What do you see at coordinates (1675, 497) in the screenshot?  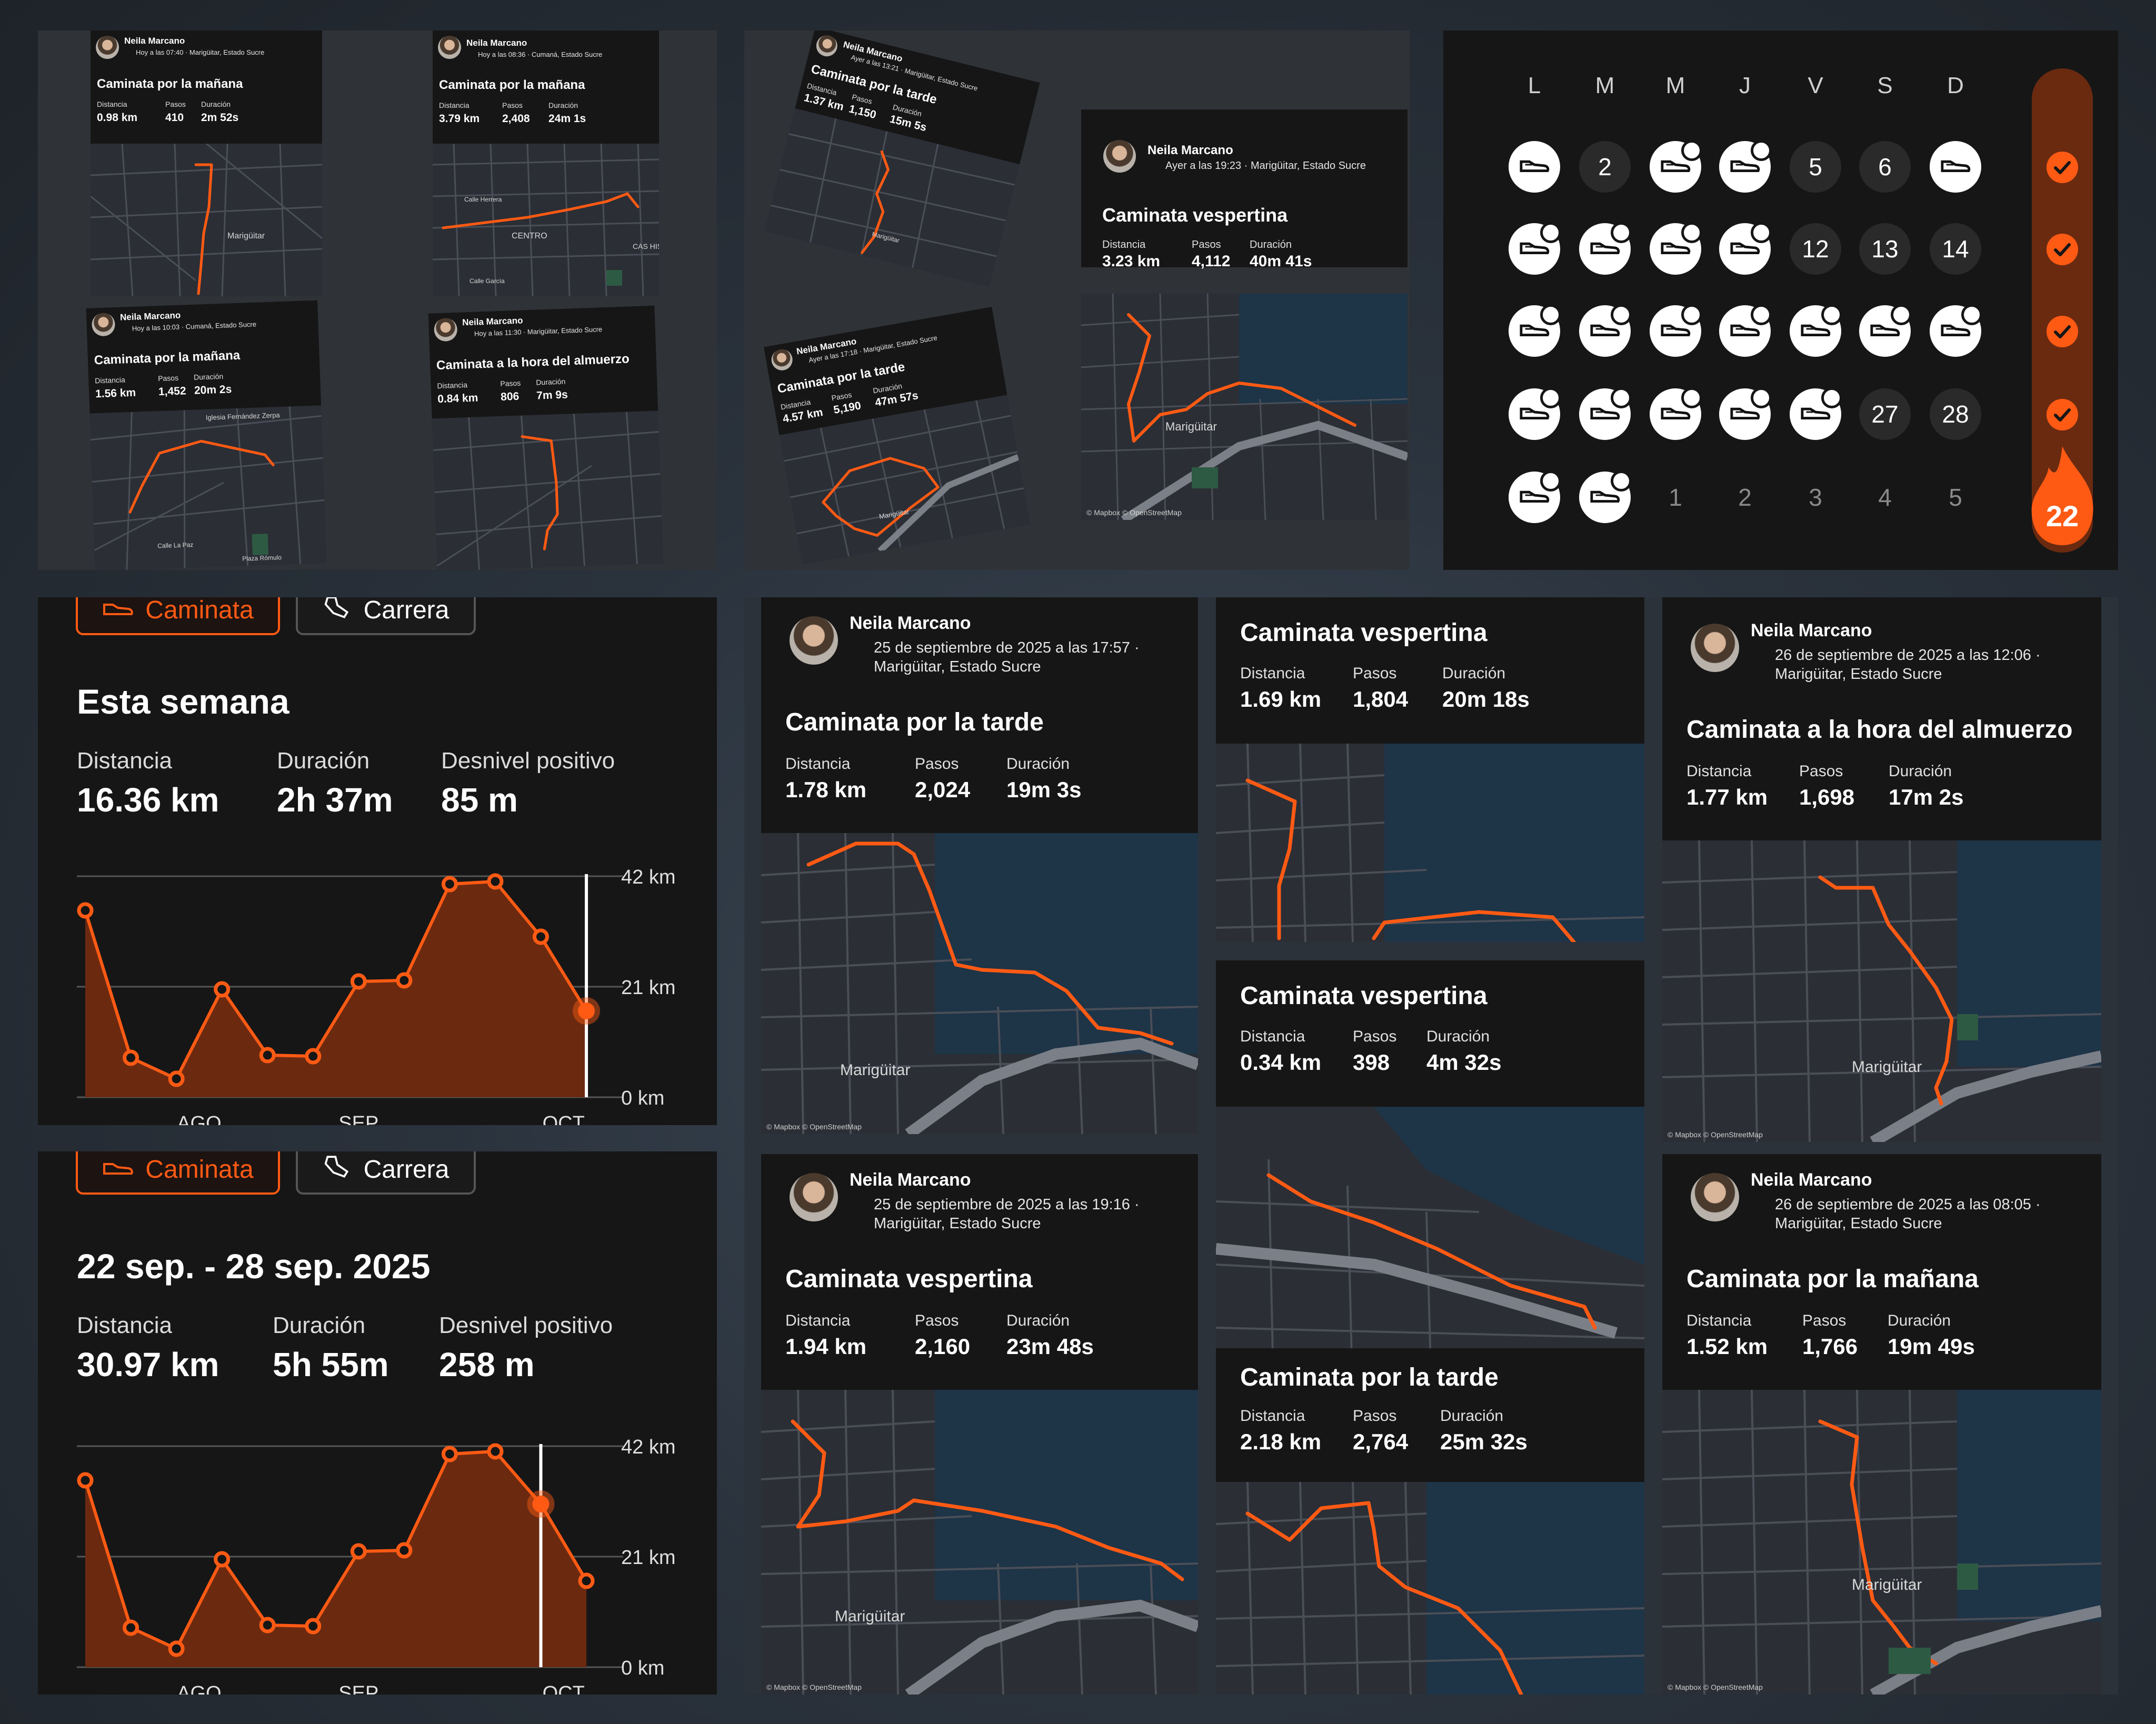 I see `calendar-day: 1` at bounding box center [1675, 497].